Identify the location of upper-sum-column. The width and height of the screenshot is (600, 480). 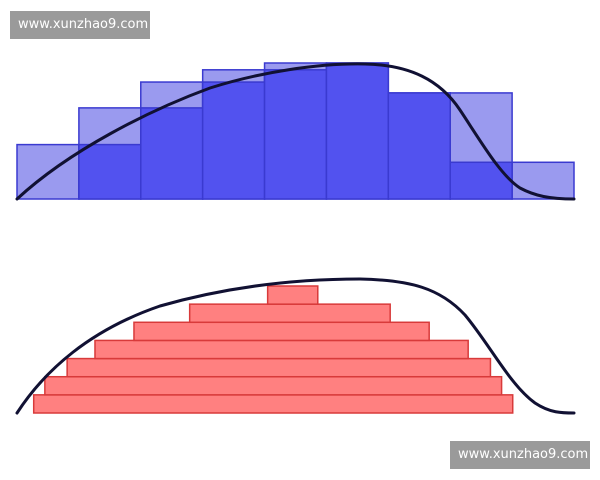
(543, 180).